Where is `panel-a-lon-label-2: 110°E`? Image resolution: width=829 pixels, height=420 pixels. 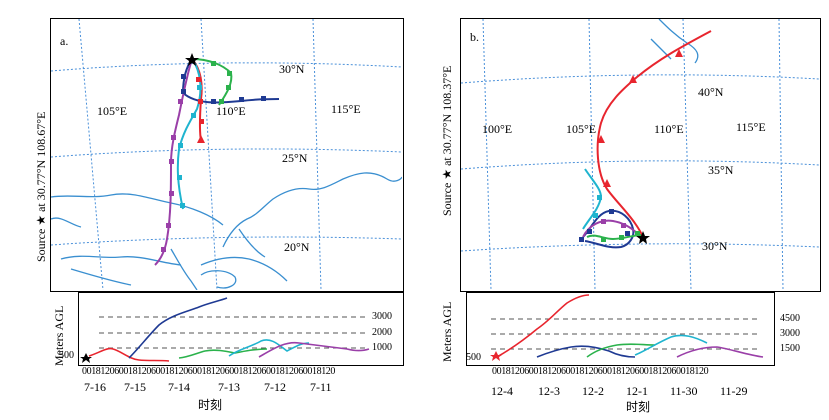 panel-a-lon-label-2: 110°E is located at coordinates (231, 111).